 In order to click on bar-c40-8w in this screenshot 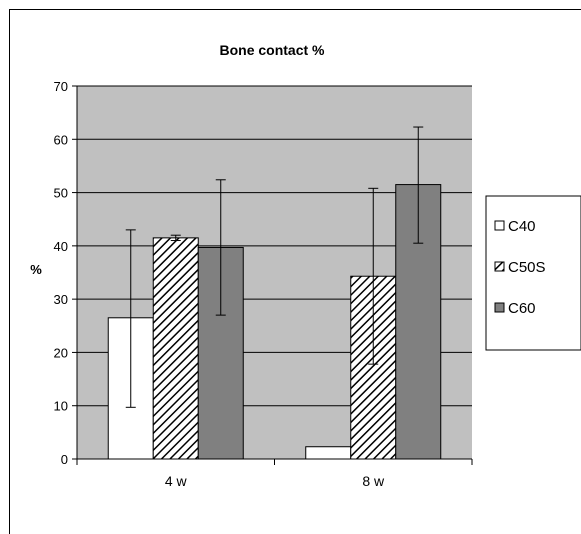, I will do `click(328, 453)`.